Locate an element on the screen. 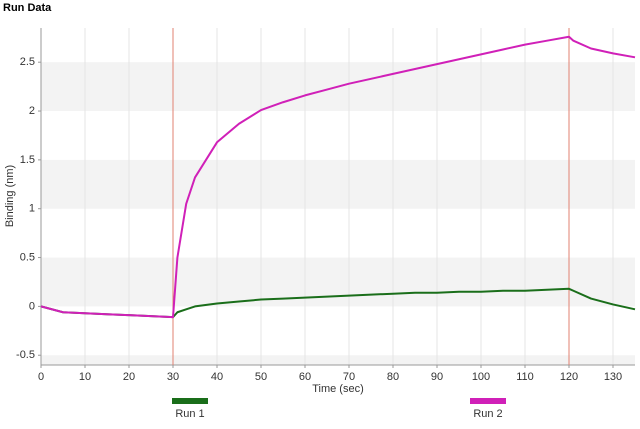  y-tick-label: 0 is located at coordinates (32, 306).